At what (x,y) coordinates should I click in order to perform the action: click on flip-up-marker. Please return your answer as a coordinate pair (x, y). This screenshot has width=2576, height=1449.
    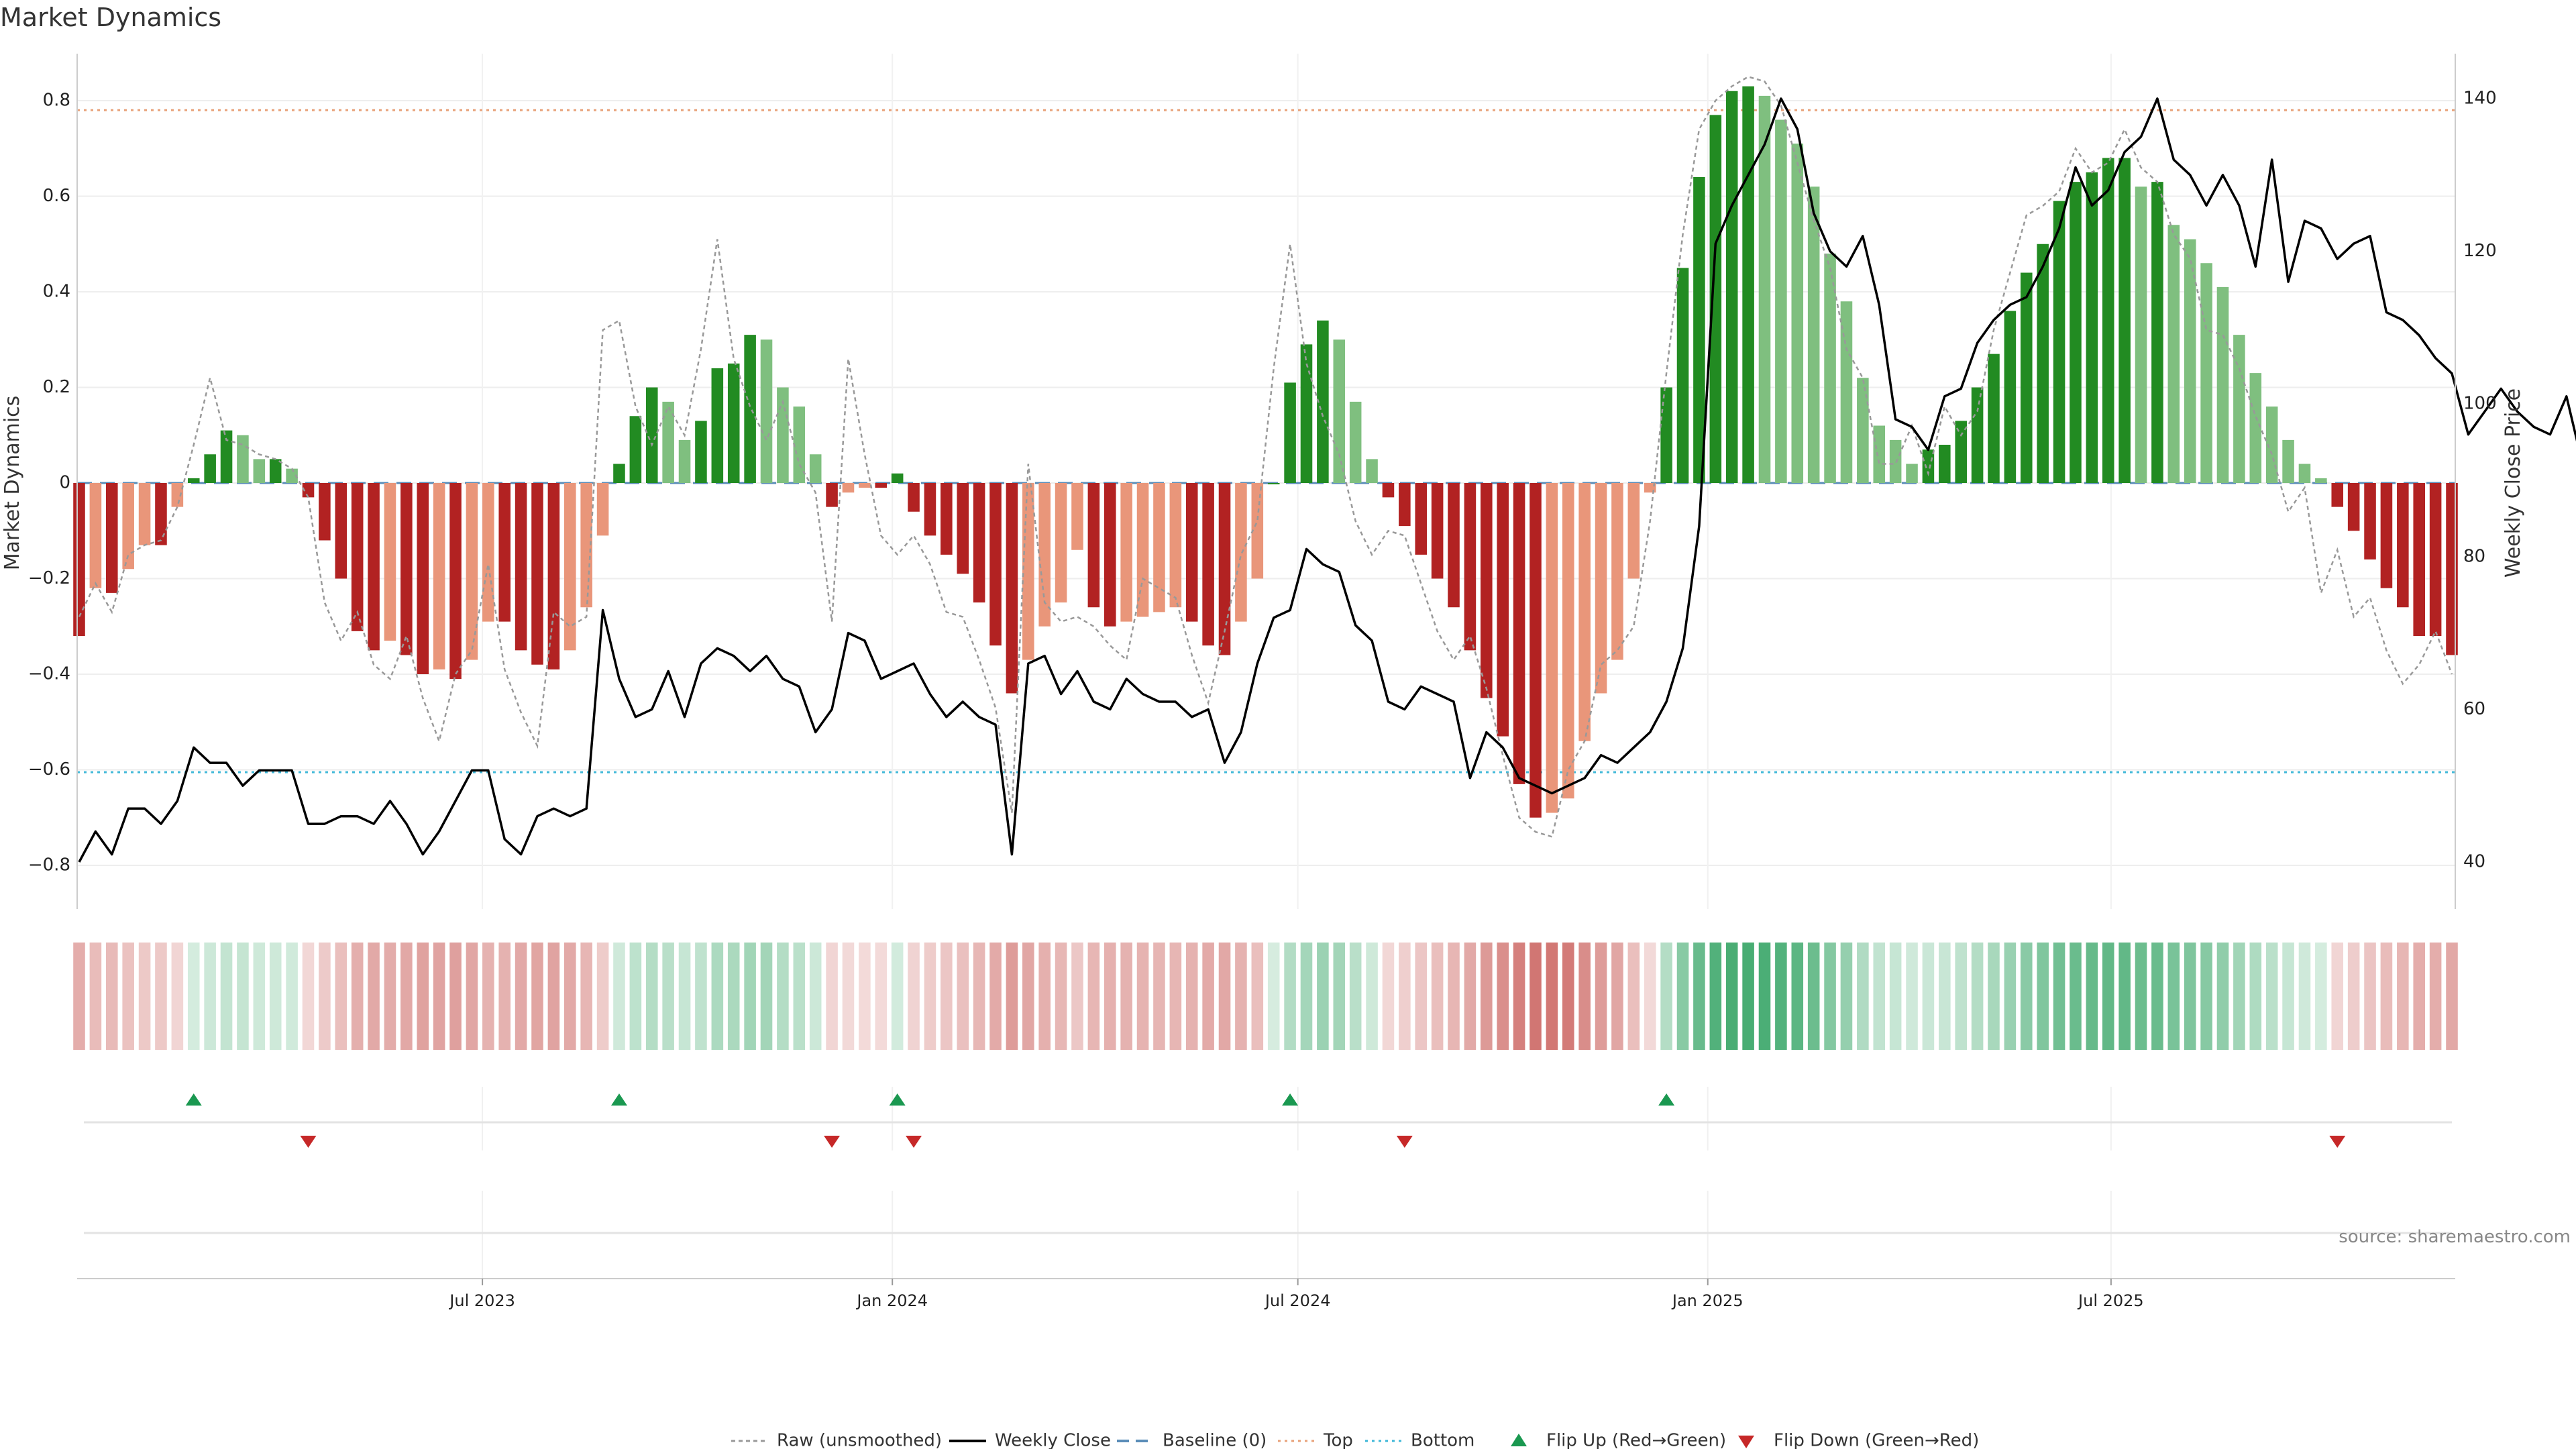
    Looking at the image, I should click on (193, 1099).